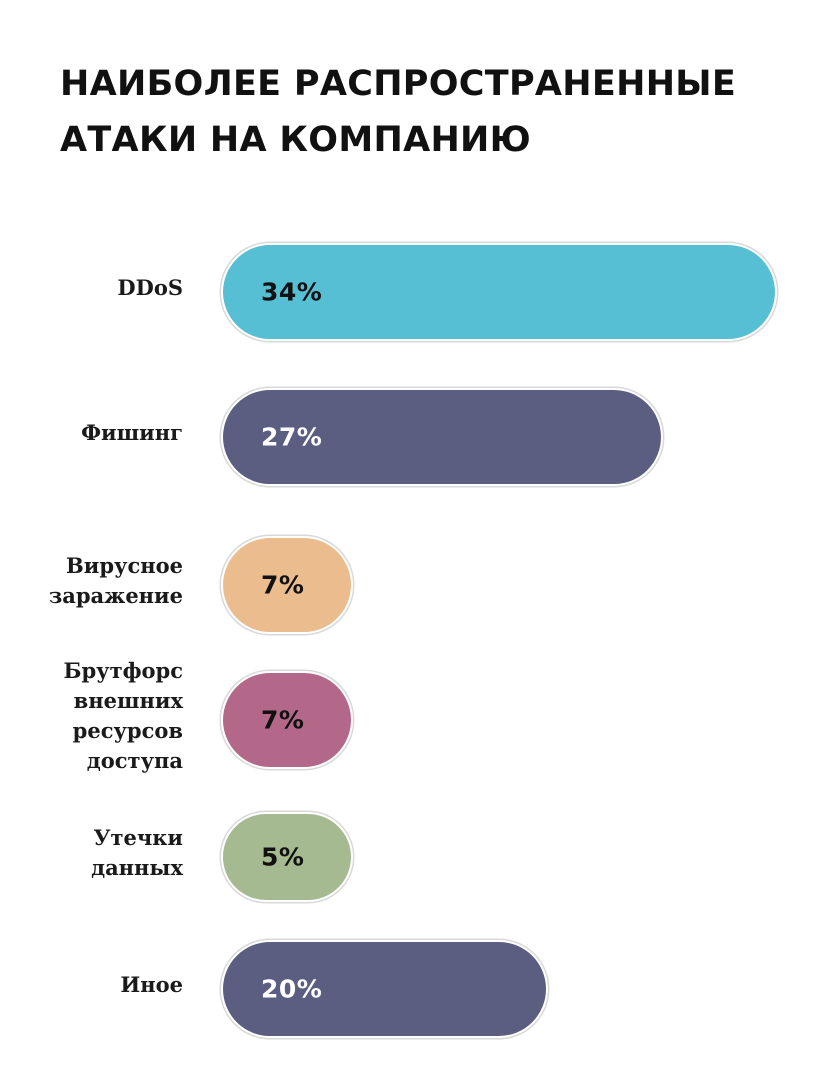  I want to click on bar-value-label: 27%, so click(292, 437).